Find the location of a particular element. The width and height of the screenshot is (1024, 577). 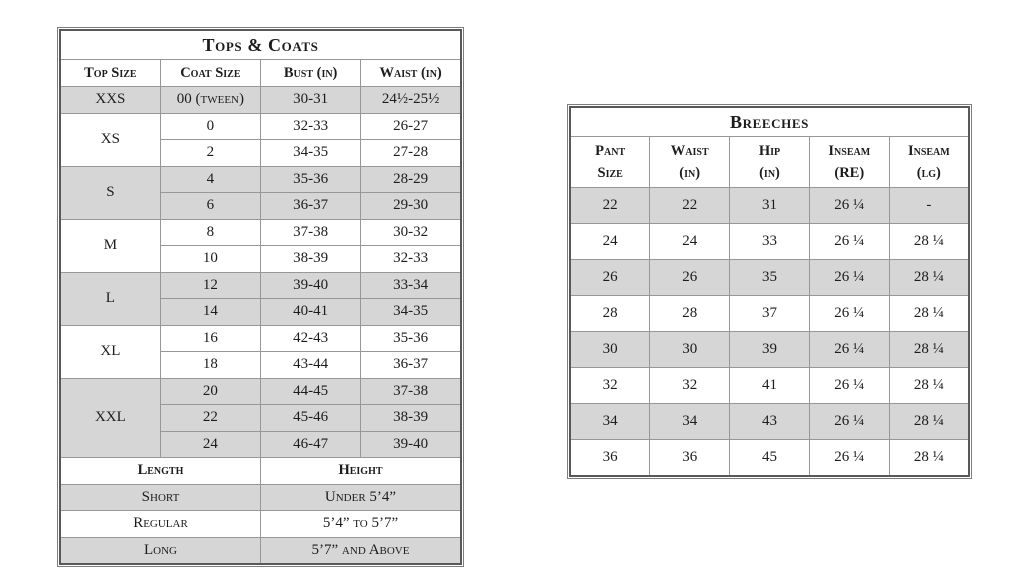

coat-size-cell: 22 is located at coordinates (210, 418).